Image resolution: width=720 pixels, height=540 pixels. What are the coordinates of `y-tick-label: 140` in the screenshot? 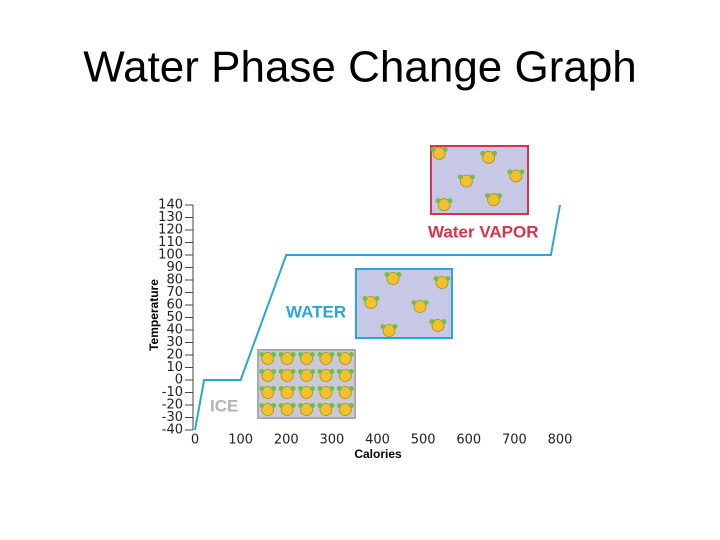 It's located at (170, 205).